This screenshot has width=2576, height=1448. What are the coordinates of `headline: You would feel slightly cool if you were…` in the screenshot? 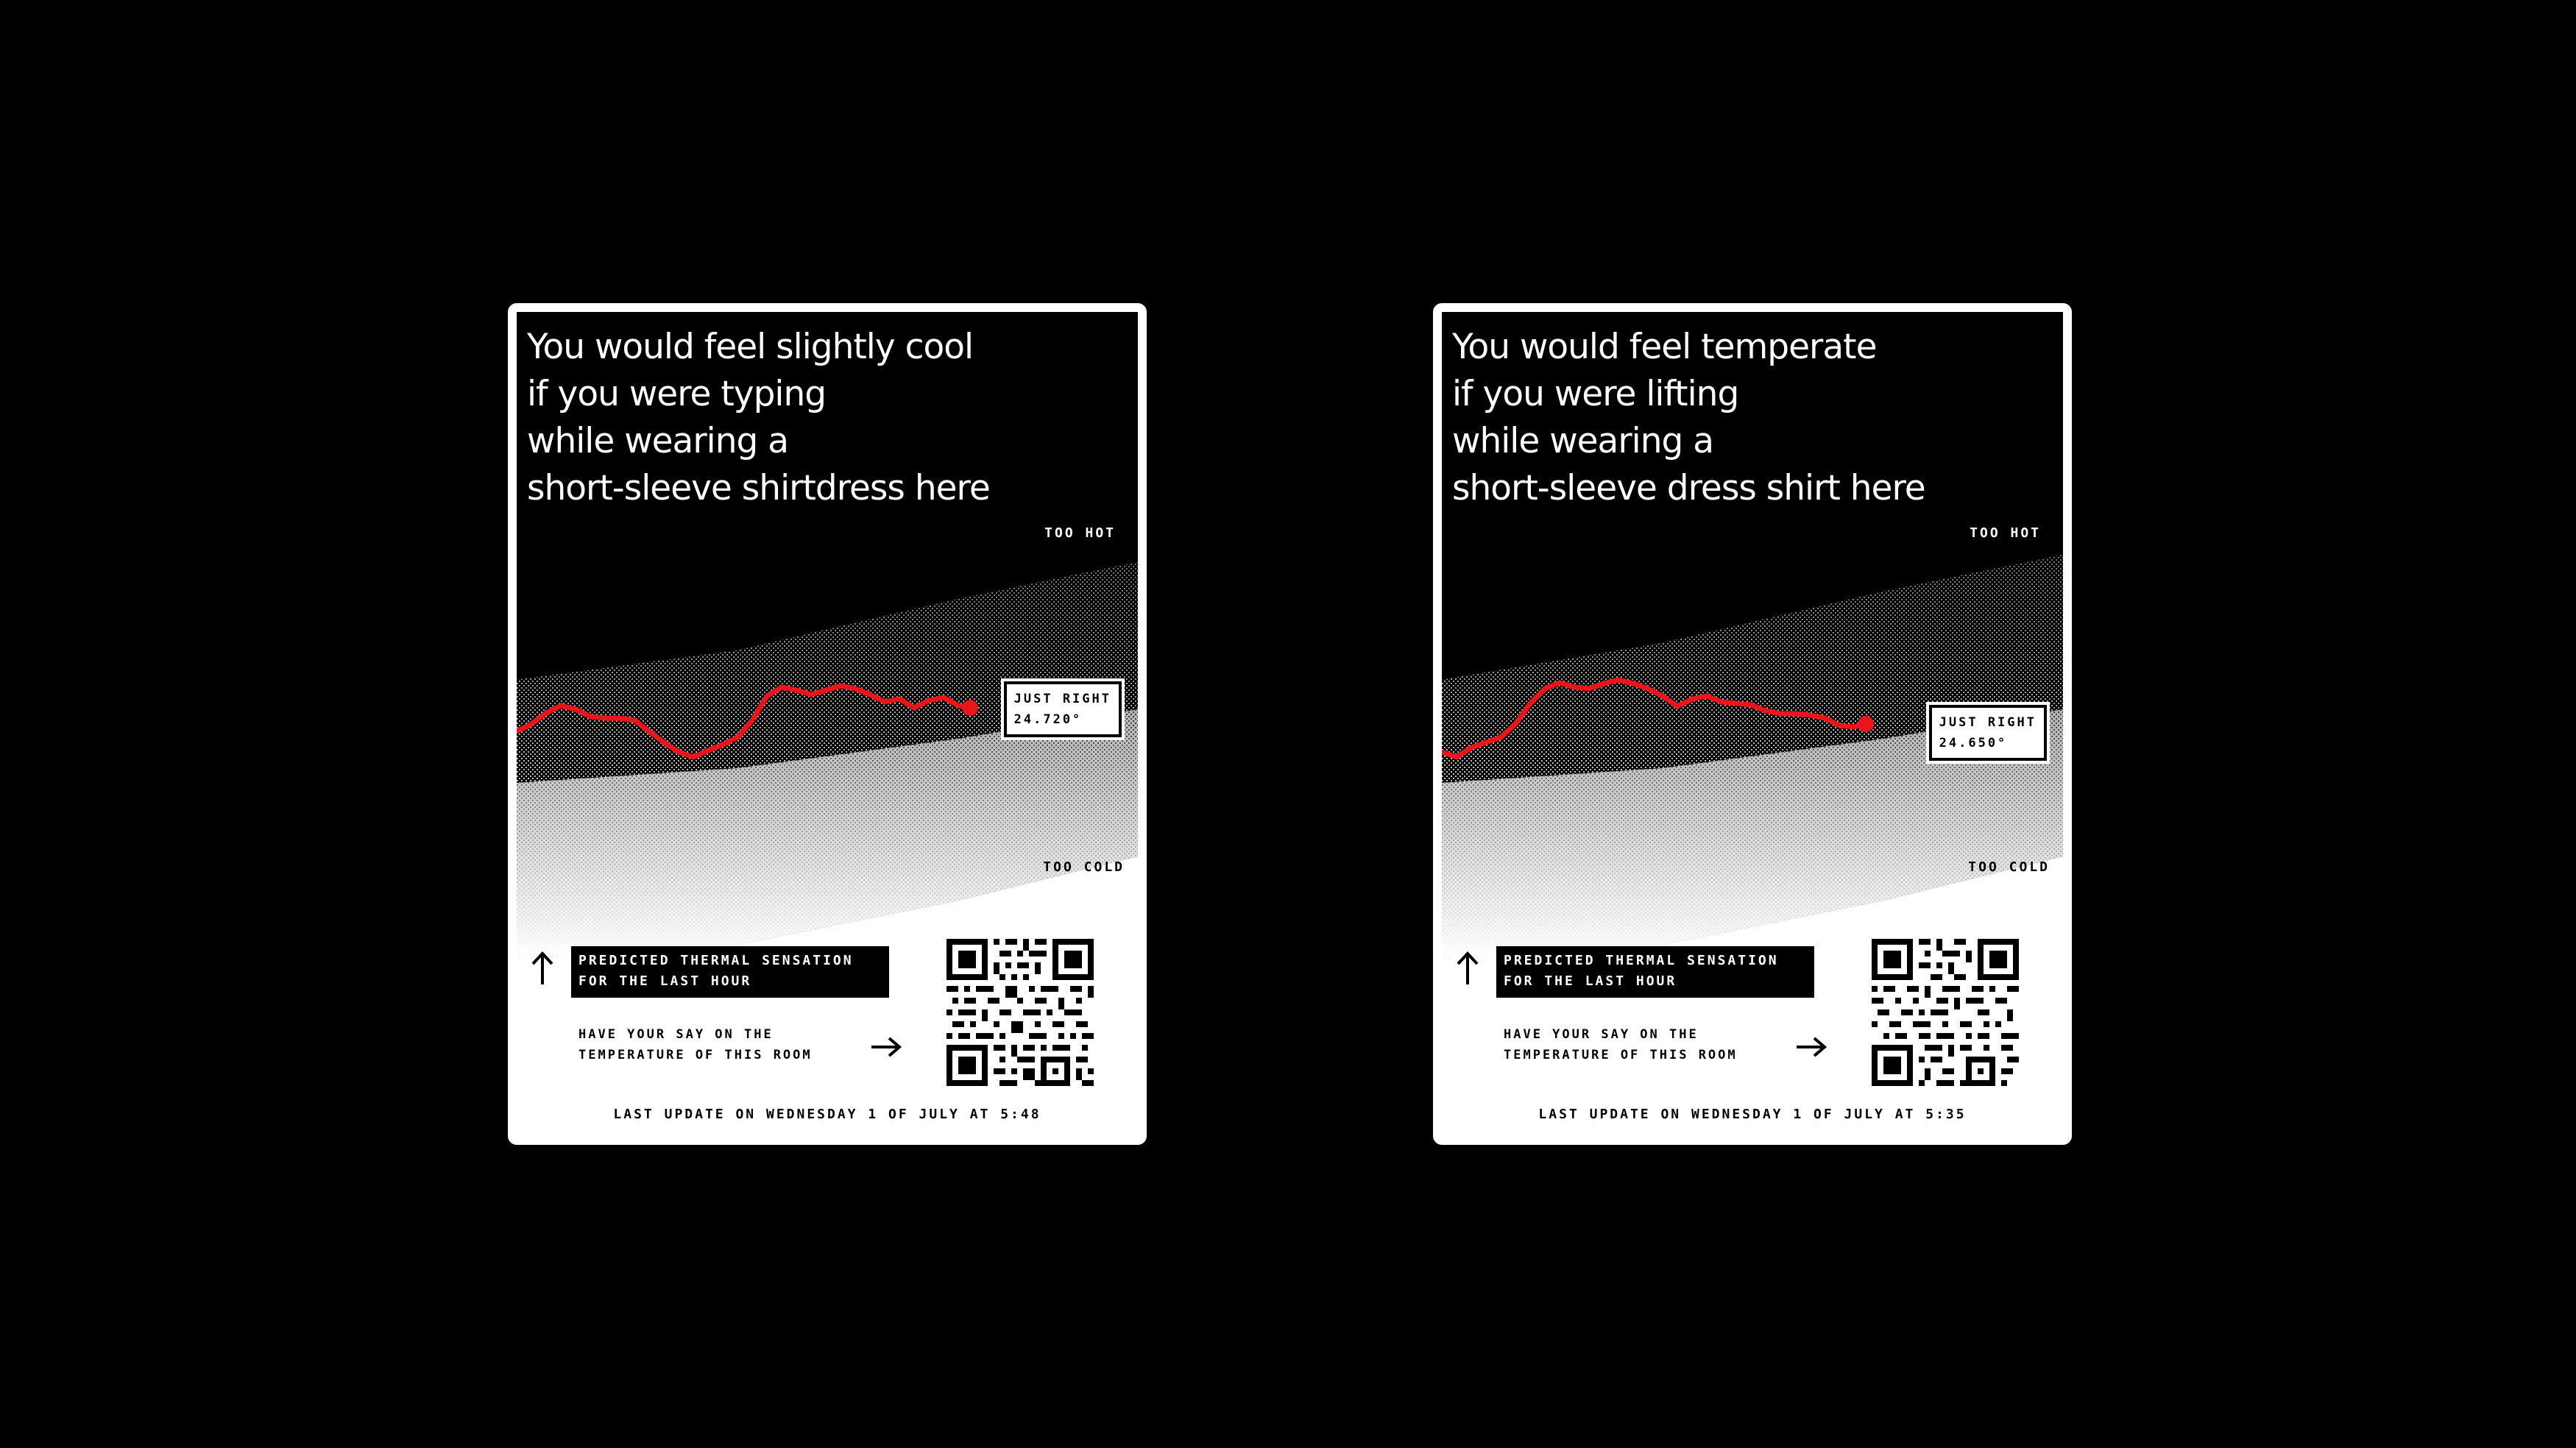 It's located at (759, 417).